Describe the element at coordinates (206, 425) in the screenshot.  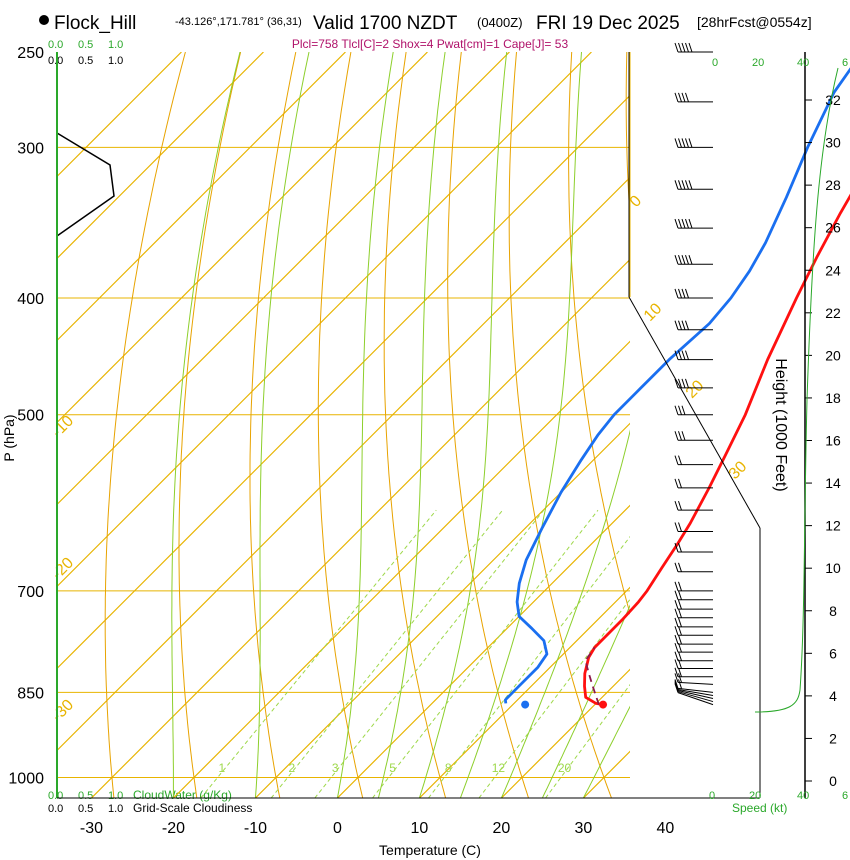
I see `moist-adiabat--20` at that location.